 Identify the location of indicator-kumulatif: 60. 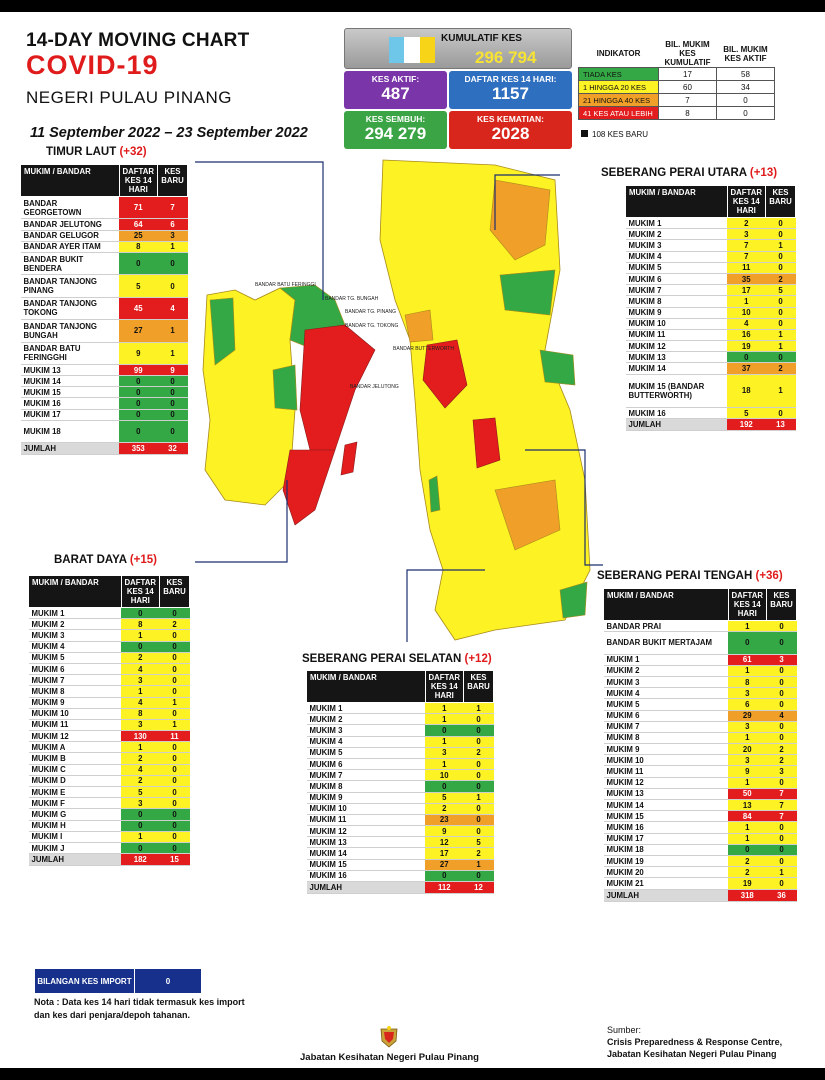
(687, 87).